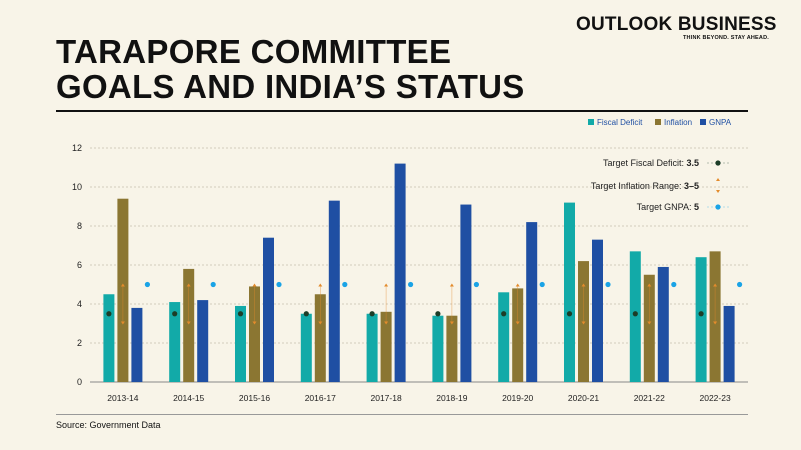 The image size is (801, 450). I want to click on brand-logo: OUTLOOK BUSINESS, so click(676, 24).